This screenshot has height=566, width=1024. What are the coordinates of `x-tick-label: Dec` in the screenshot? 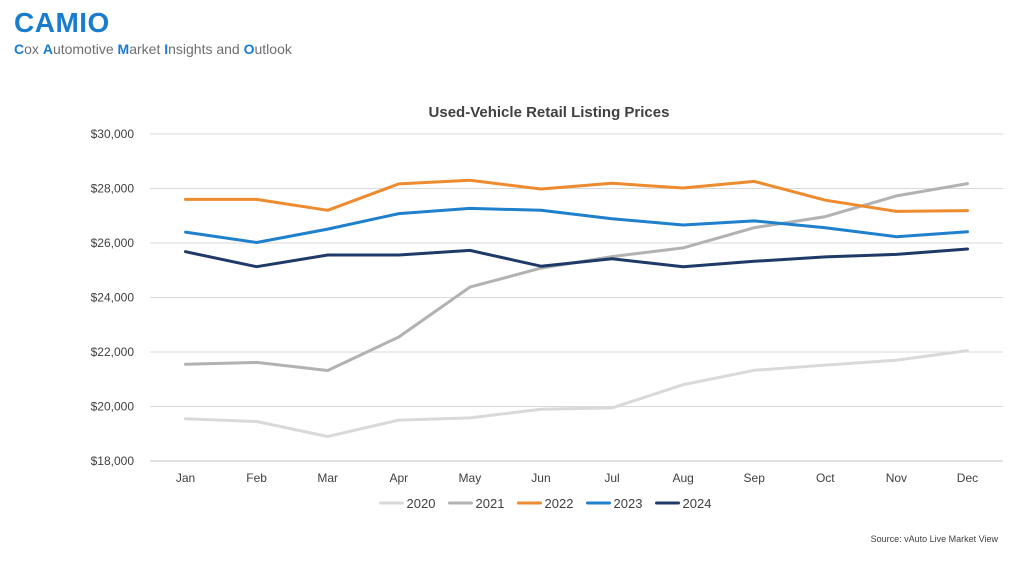 It's located at (967, 478).